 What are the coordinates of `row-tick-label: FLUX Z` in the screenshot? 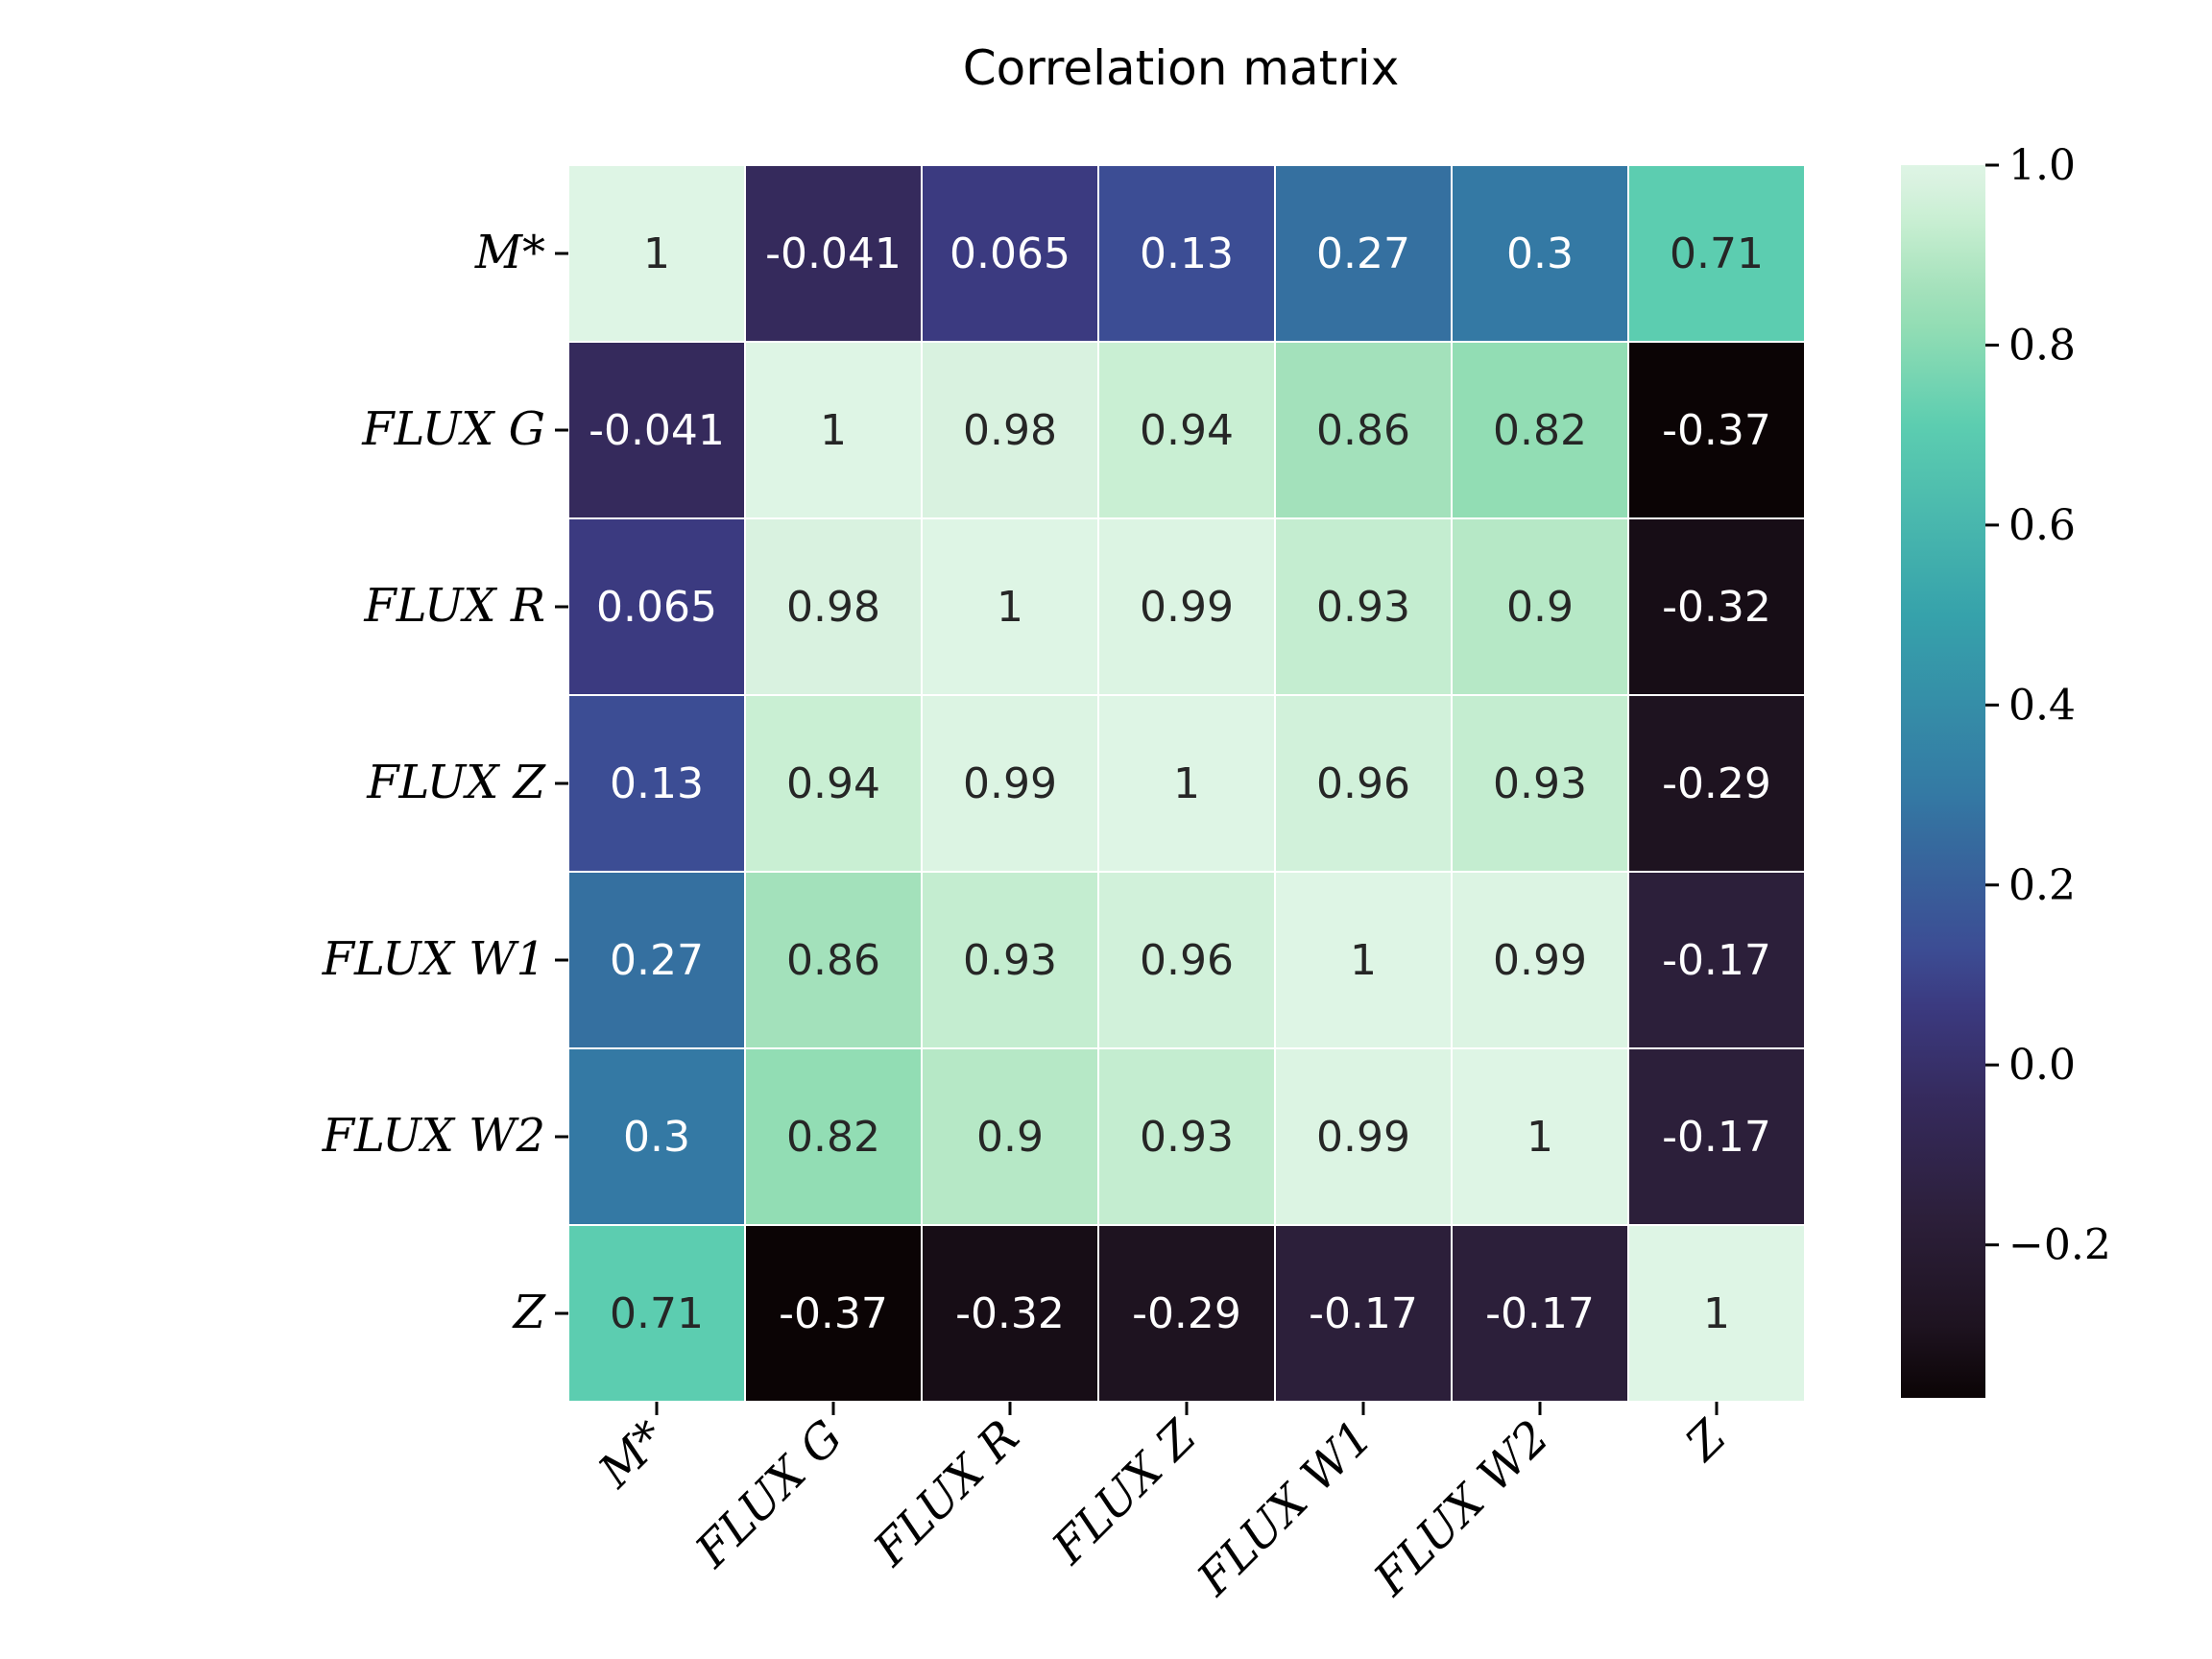 It's located at (456, 782).